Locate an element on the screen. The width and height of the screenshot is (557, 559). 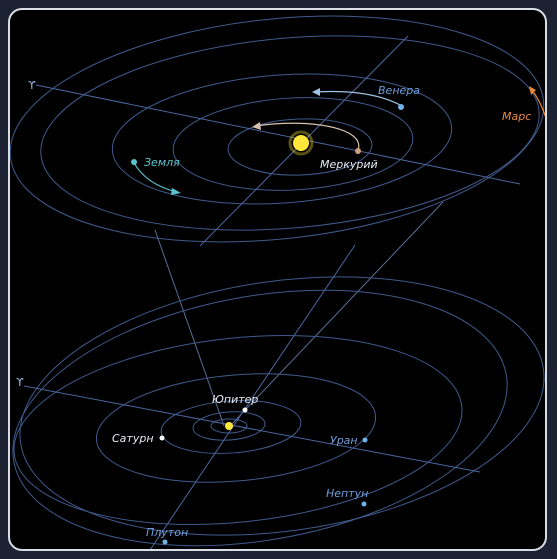
mercury-orbit is located at coordinates (300, 147).